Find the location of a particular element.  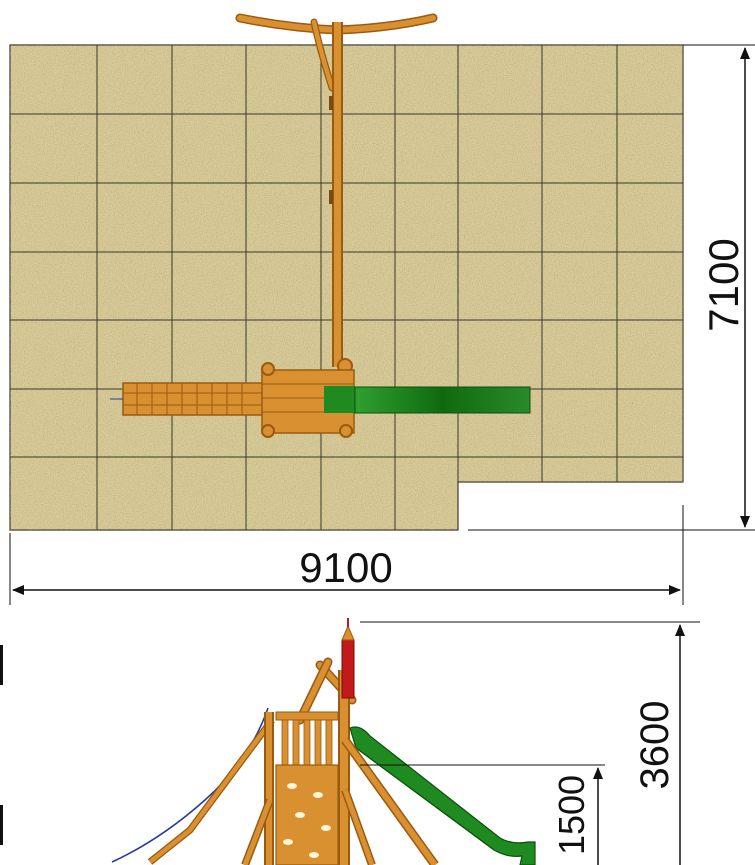

platform-height-label: 1500 is located at coordinates (571, 815).